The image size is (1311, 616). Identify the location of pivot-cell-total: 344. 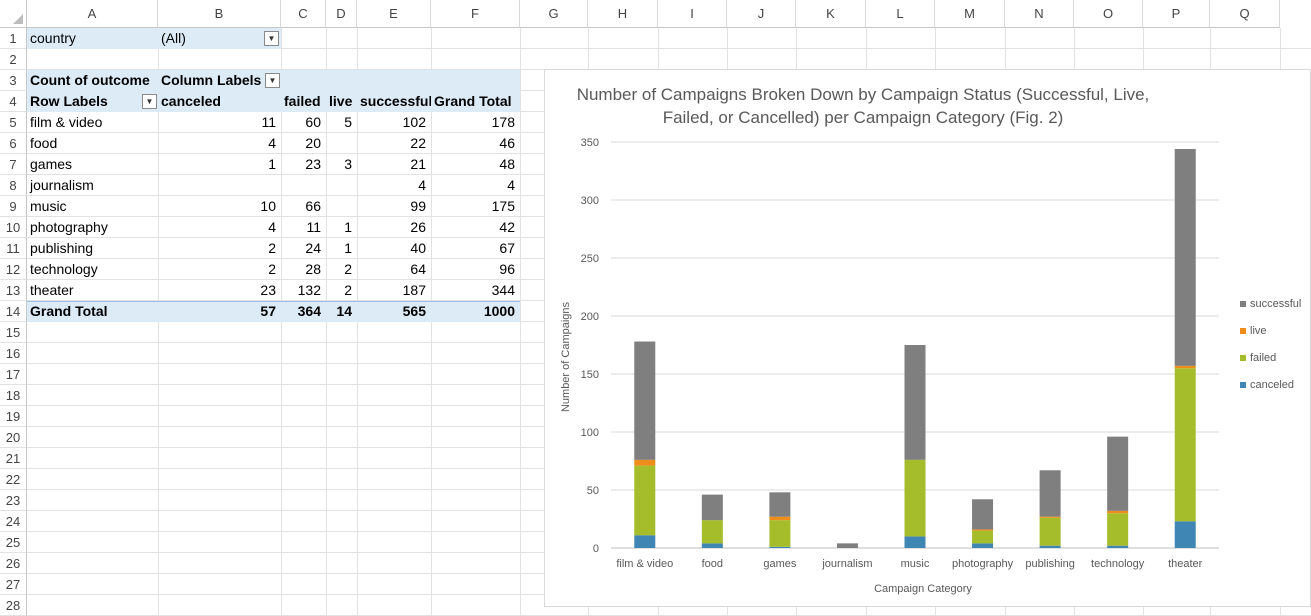
(503, 290).